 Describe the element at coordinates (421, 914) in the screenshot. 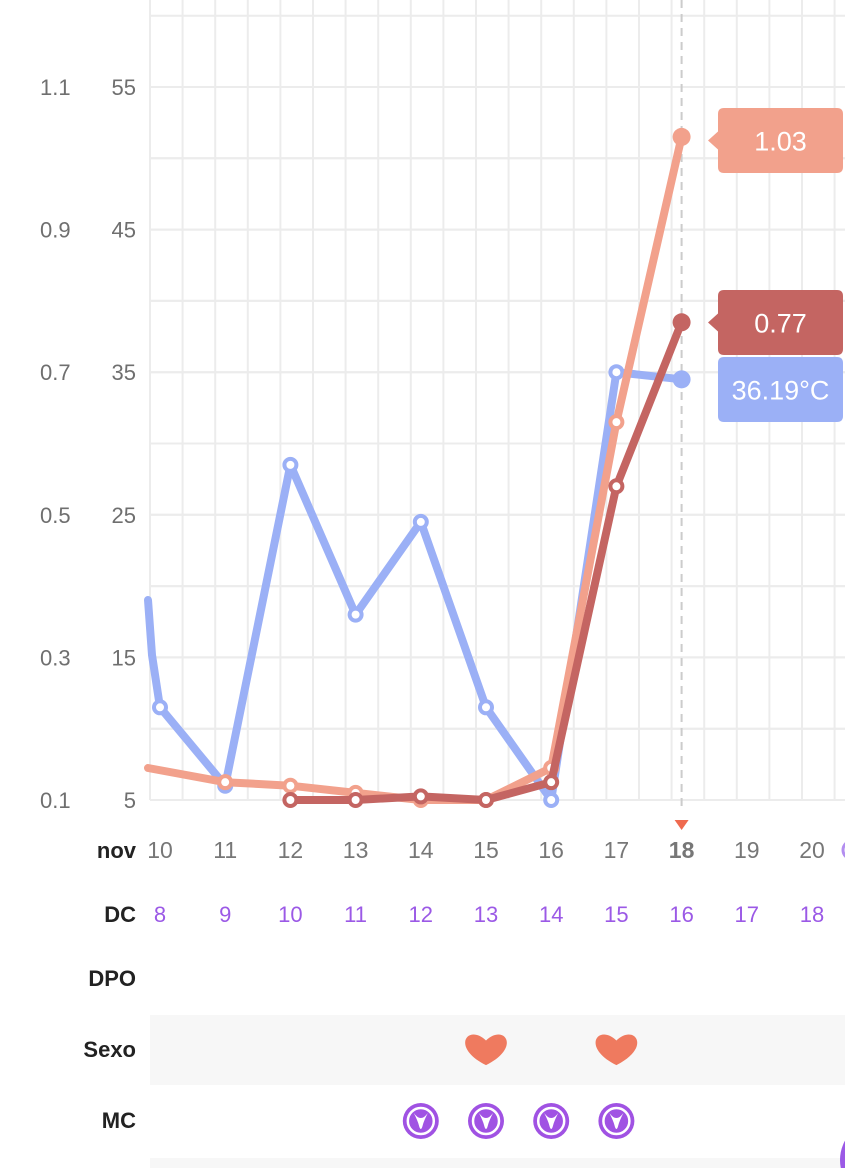

I see `dc-value: 12` at that location.